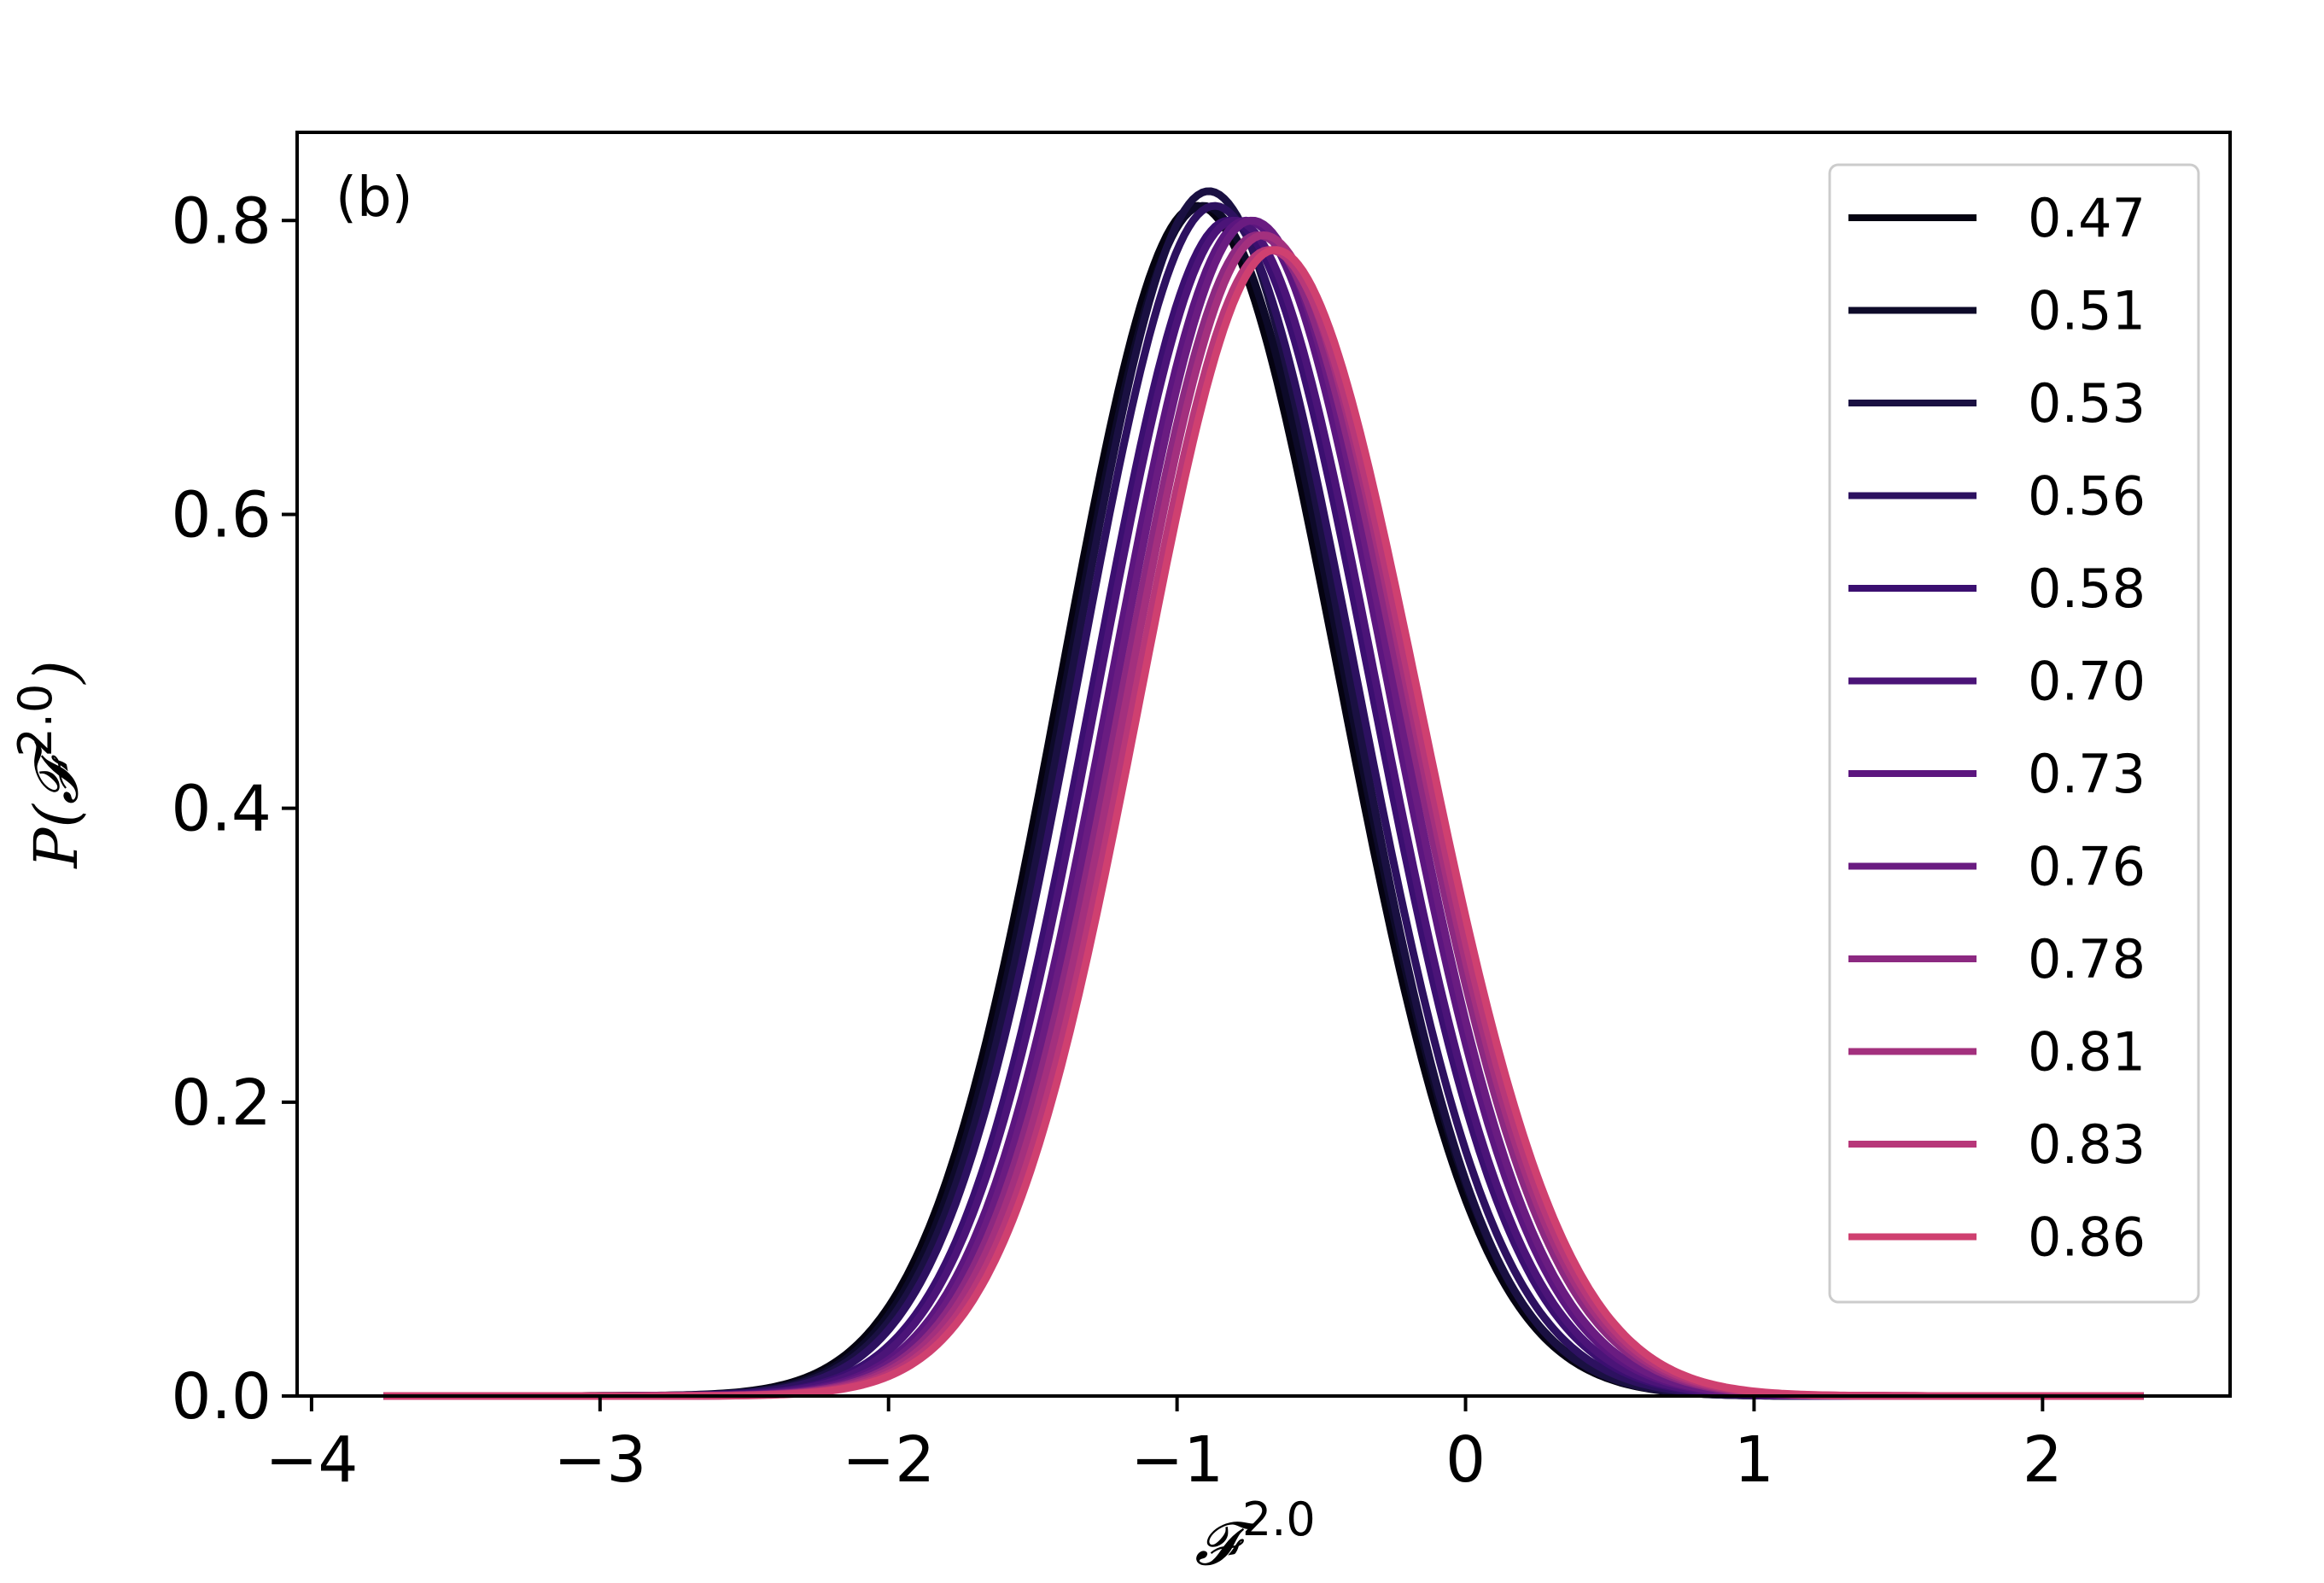 This screenshot has height=1583, width=2324. I want to click on x-axis-label: 𝓕2.0, so click(1255, 1535).